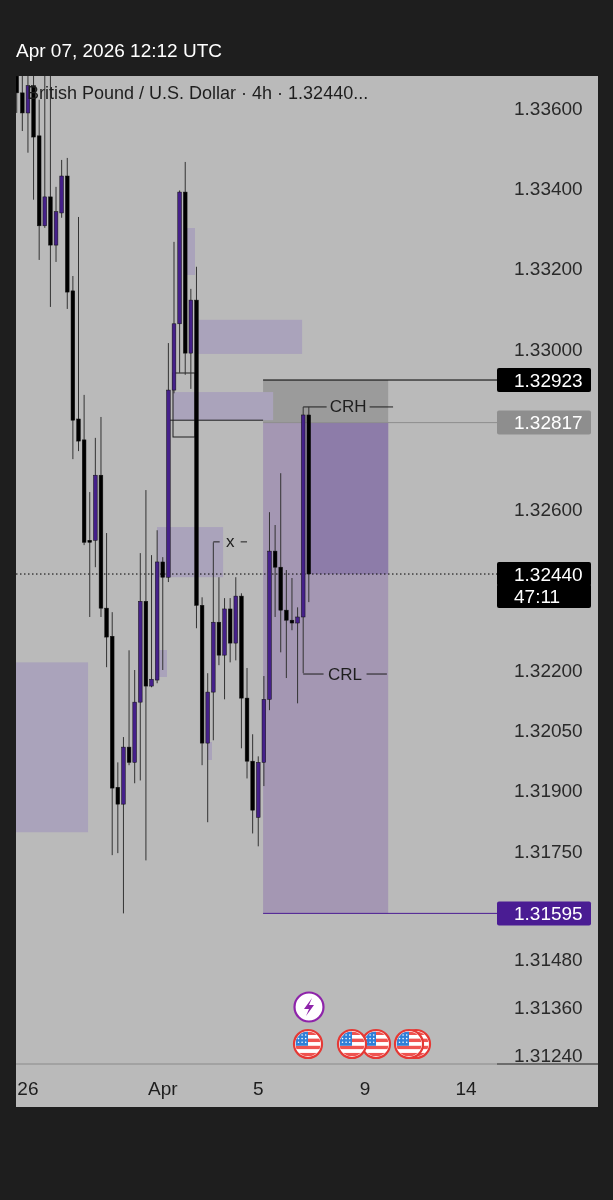 The height and width of the screenshot is (1200, 613). I want to click on y-tick-label: 1.33400, so click(548, 188).